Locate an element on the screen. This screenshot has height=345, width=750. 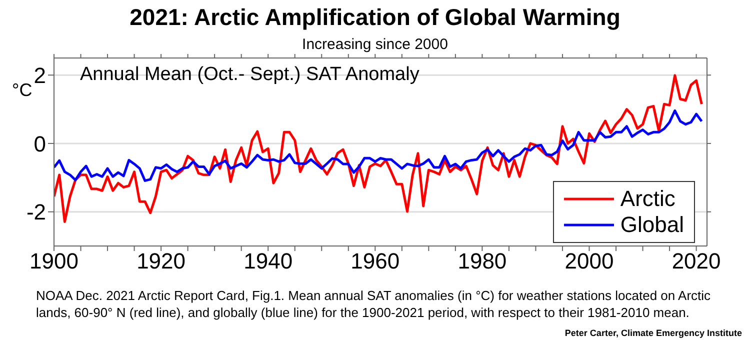
chart-title: 2021: Arctic Amplification of Global Warming is located at coordinates (375, 17).